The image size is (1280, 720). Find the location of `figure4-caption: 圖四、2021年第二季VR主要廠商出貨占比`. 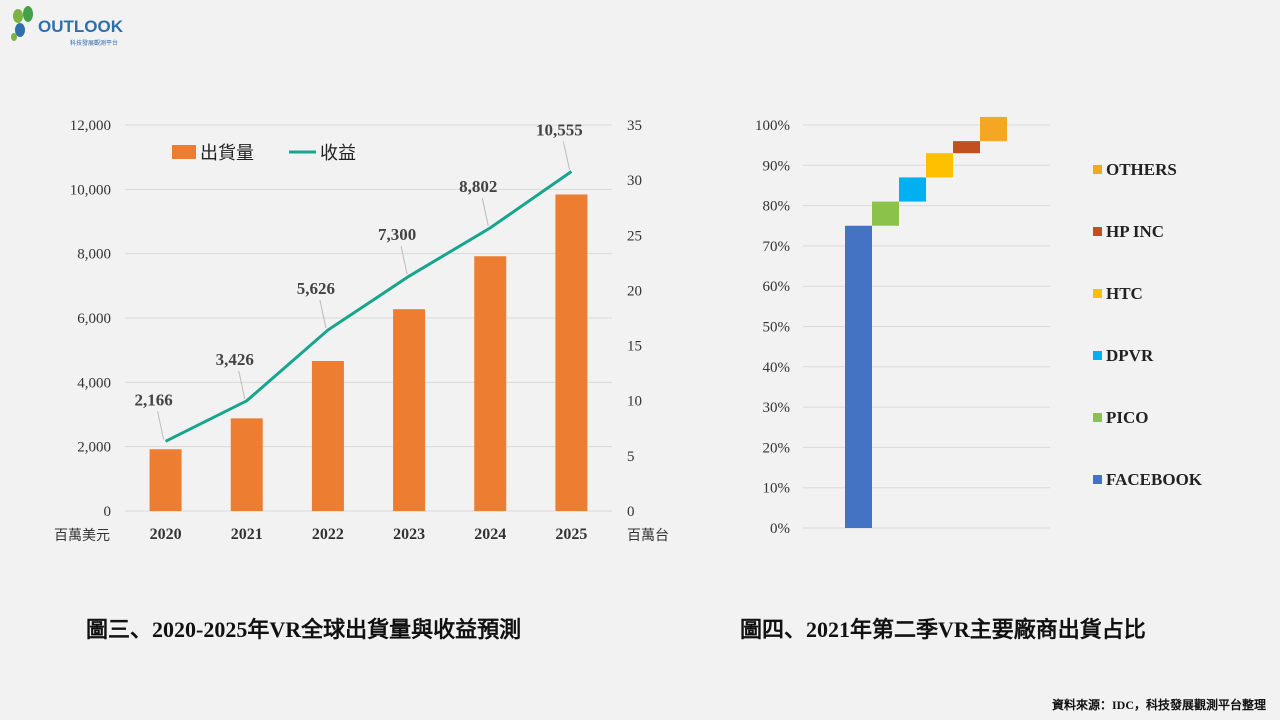

figure4-caption: 圖四、2021年第二季VR主要廠商出貨占比 is located at coordinates (943, 629).